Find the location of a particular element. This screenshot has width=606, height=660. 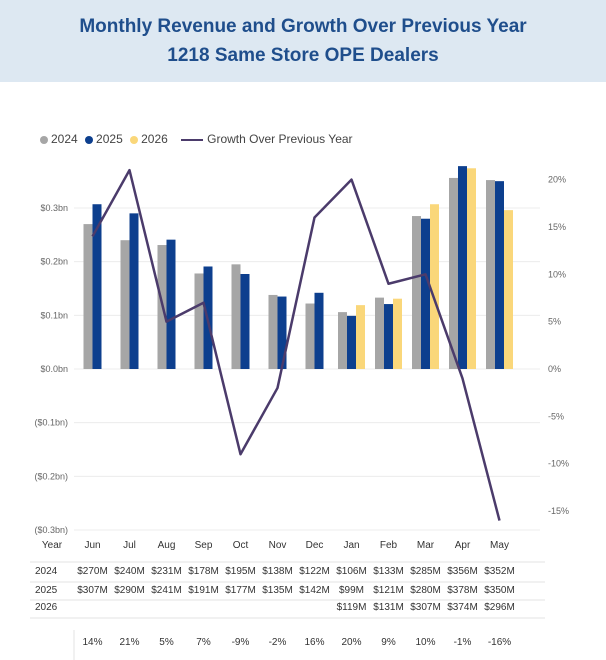

table-cell: $285M is located at coordinates (425, 571).